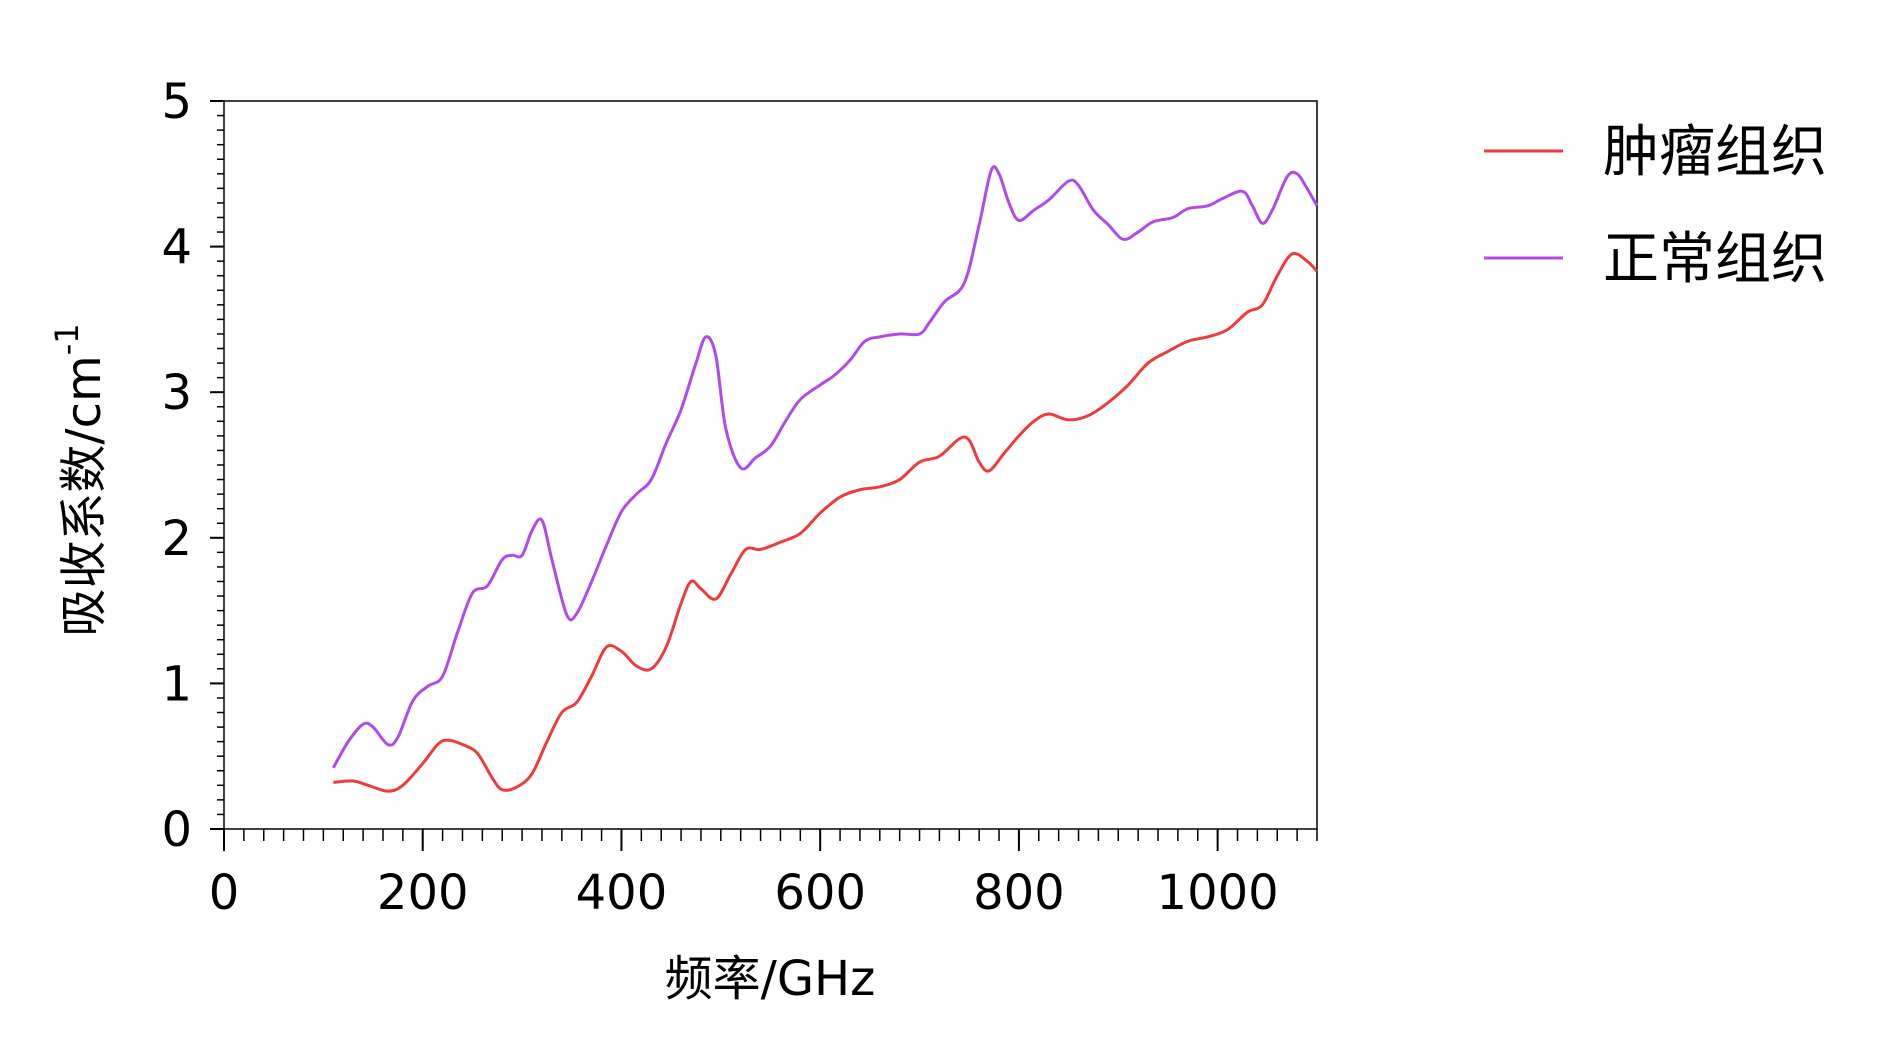  I want to click on x-tick-label: 200, so click(423, 893).